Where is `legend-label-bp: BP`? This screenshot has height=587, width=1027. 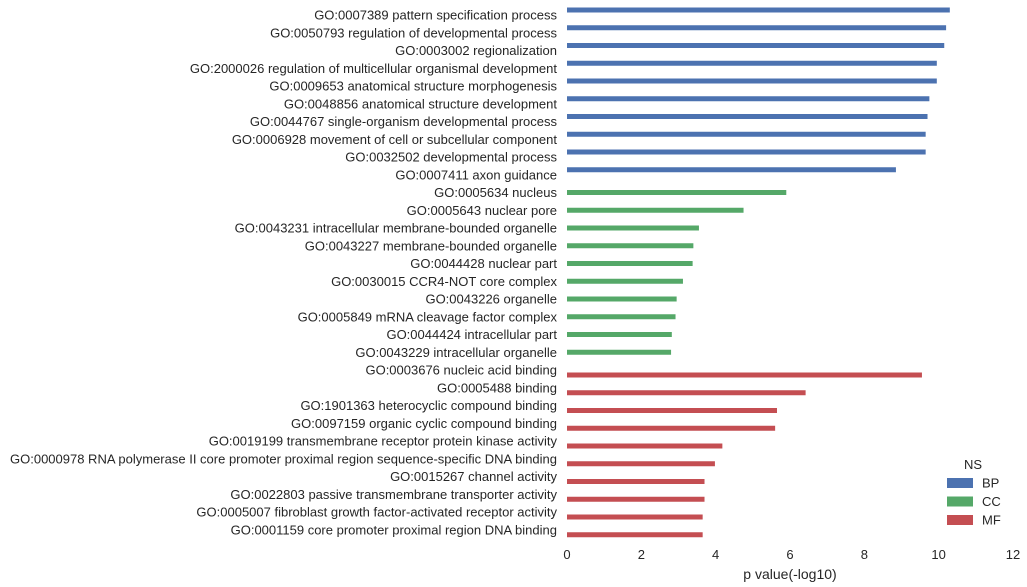
legend-label-bp: BP is located at coordinates (990, 483).